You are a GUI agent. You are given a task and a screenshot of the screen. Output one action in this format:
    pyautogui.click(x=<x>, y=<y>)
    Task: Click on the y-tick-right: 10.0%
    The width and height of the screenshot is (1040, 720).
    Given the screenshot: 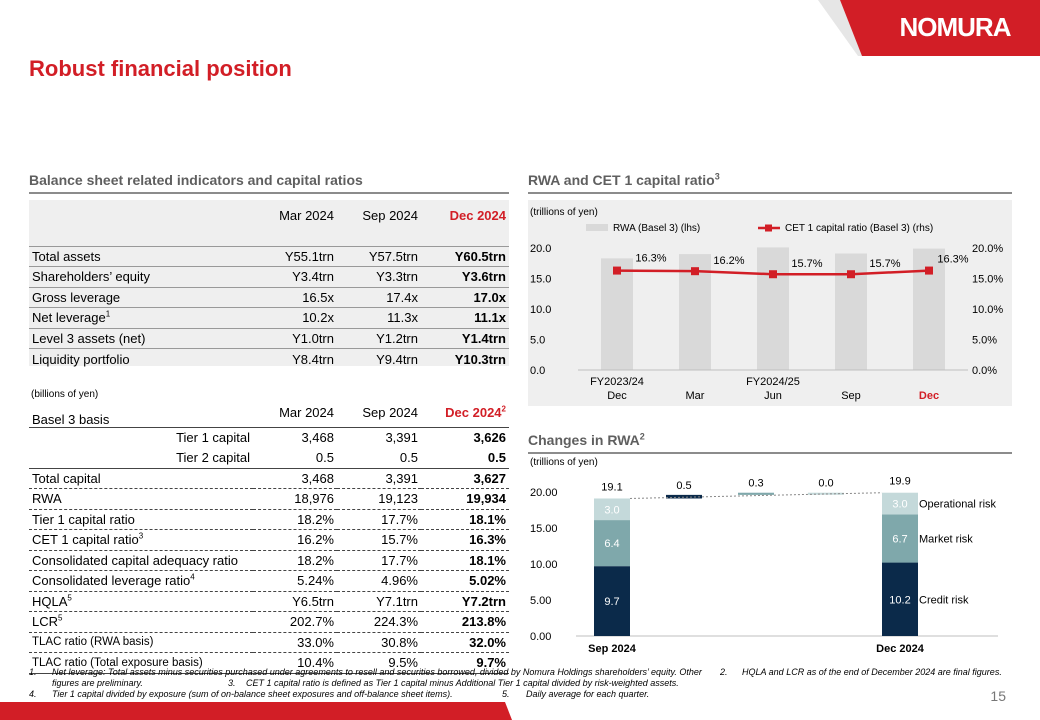 What is the action you would take?
    pyautogui.click(x=987, y=310)
    